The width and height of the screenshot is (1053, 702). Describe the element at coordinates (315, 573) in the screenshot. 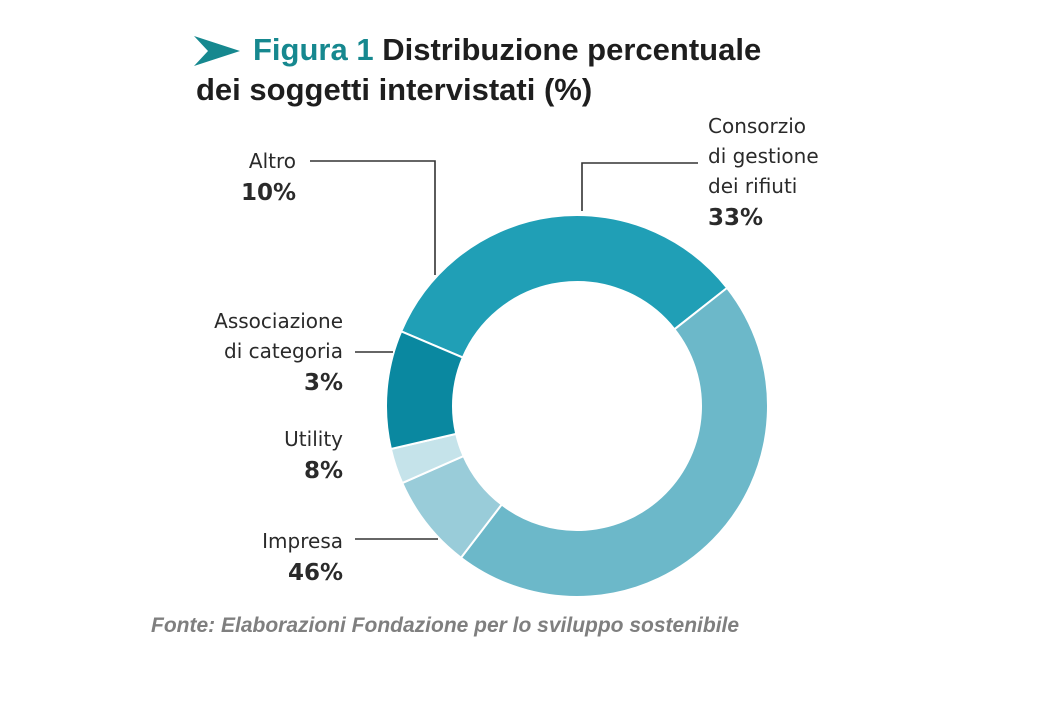

I see `slice-value-label: 46%` at that location.